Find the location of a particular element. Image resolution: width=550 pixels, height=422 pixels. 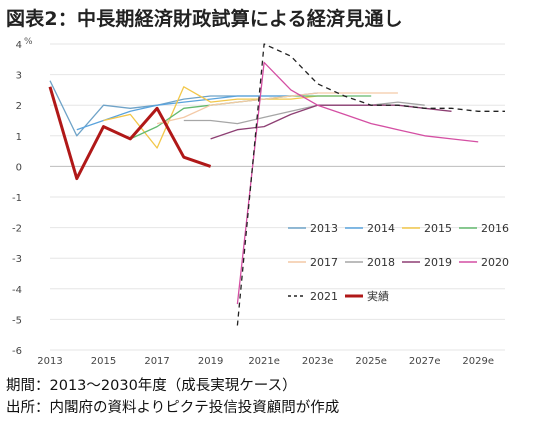

y-tick-label: 4 is located at coordinates (19, 45).